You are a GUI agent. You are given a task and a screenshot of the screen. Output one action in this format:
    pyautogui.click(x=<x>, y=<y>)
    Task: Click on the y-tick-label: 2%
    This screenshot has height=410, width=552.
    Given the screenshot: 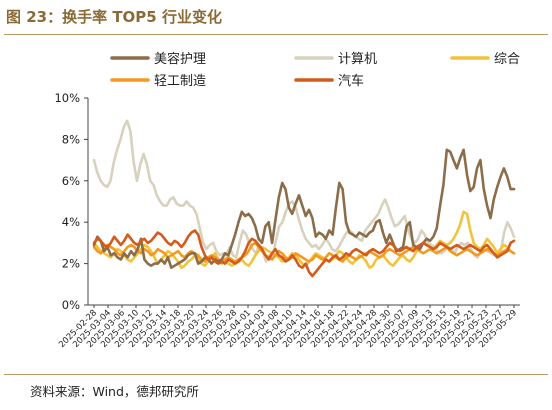 What is the action you would take?
    pyautogui.click(x=71, y=264)
    